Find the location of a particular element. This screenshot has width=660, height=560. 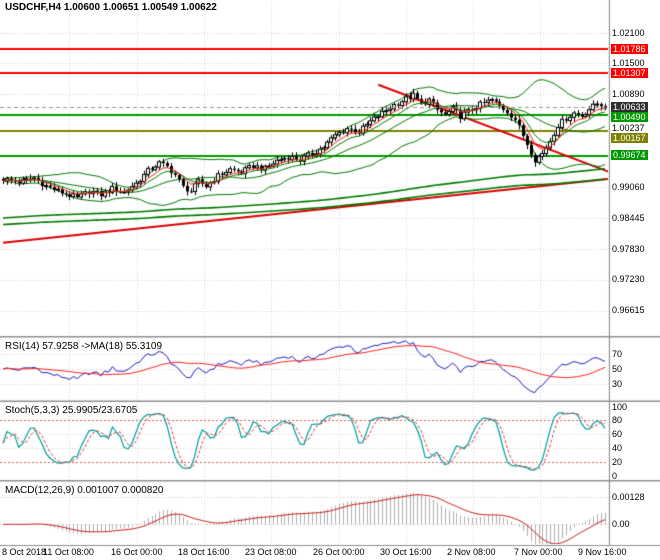

time-tick-label: 9 Nov 16:00 is located at coordinates (602, 552).